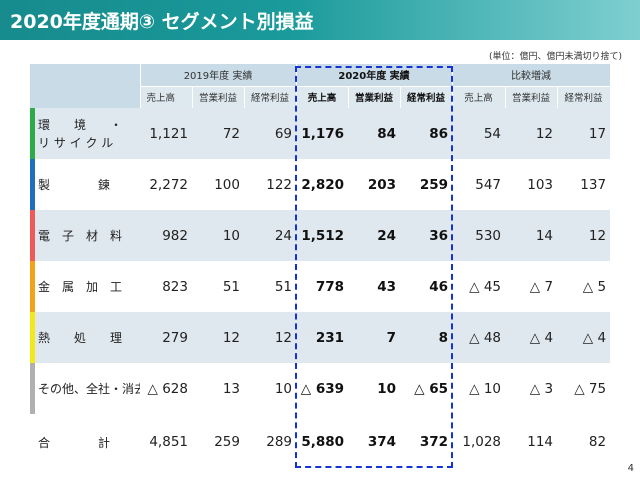  Describe the element at coordinates (218, 235) in the screenshot. I see `cell-2019-operating: 10` at that location.